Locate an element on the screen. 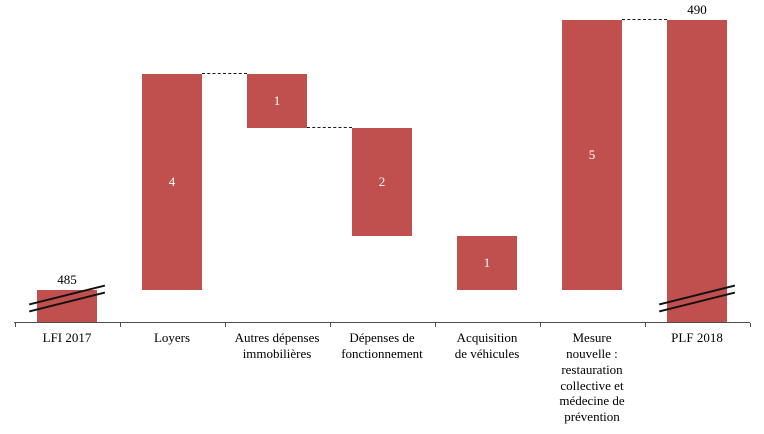 The width and height of the screenshot is (764, 434). bar-loyers is located at coordinates (172, 182).